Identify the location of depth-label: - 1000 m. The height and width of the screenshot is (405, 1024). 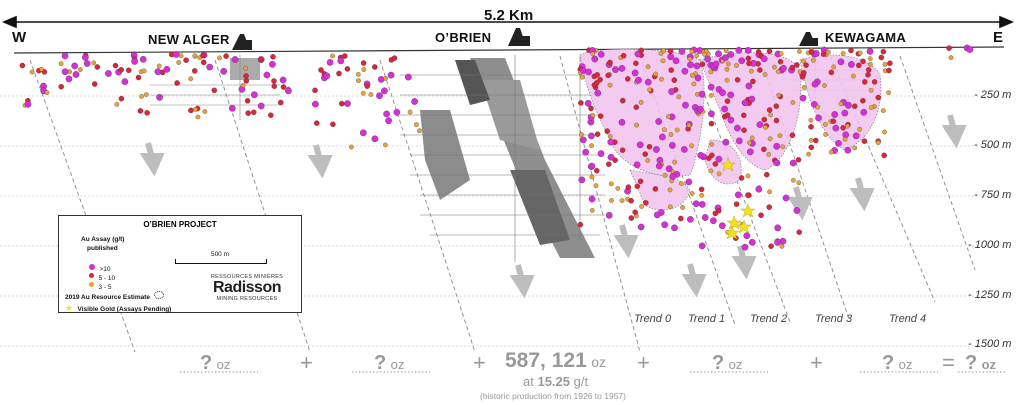
(990, 245).